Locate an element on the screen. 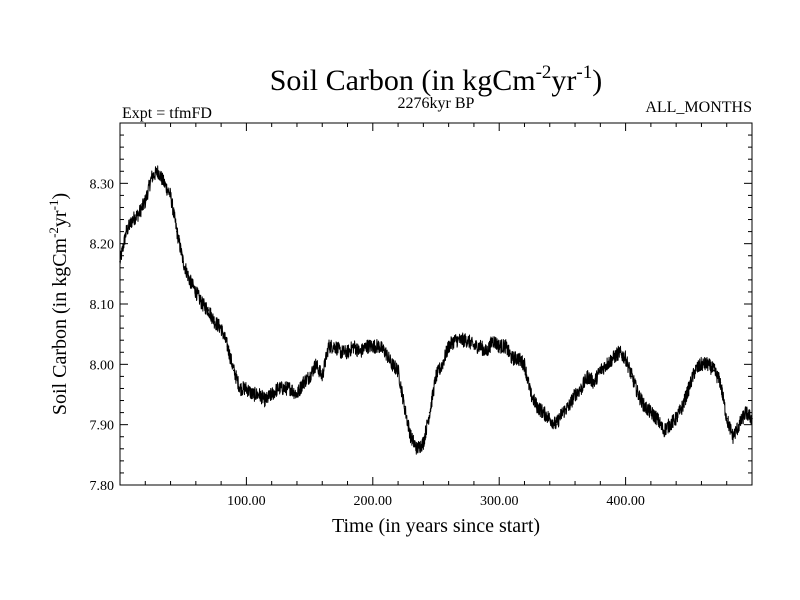 This screenshot has height=600, width=800. y-axis-label: Soil Carbon (in kgCm-2yr-1) is located at coordinates (58, 304).